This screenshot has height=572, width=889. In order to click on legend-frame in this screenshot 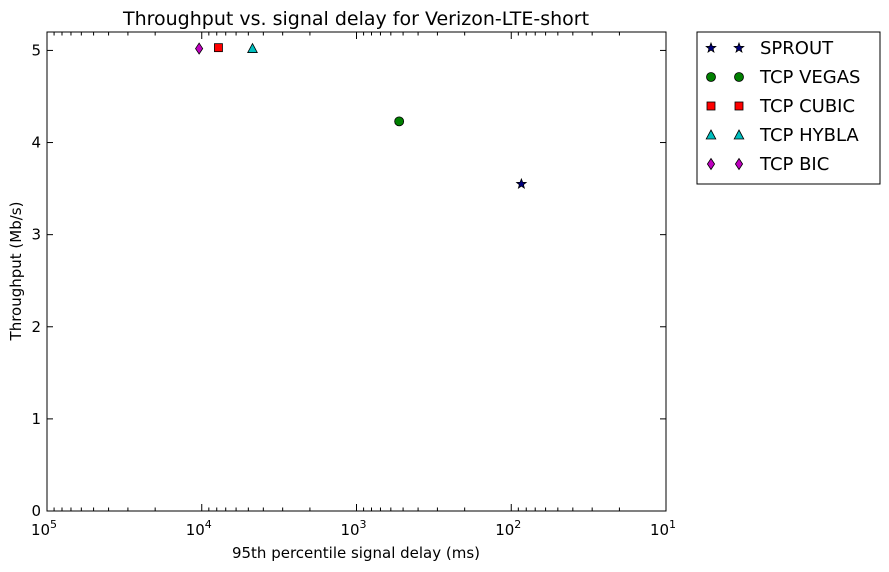, I will do `click(788, 108)`.